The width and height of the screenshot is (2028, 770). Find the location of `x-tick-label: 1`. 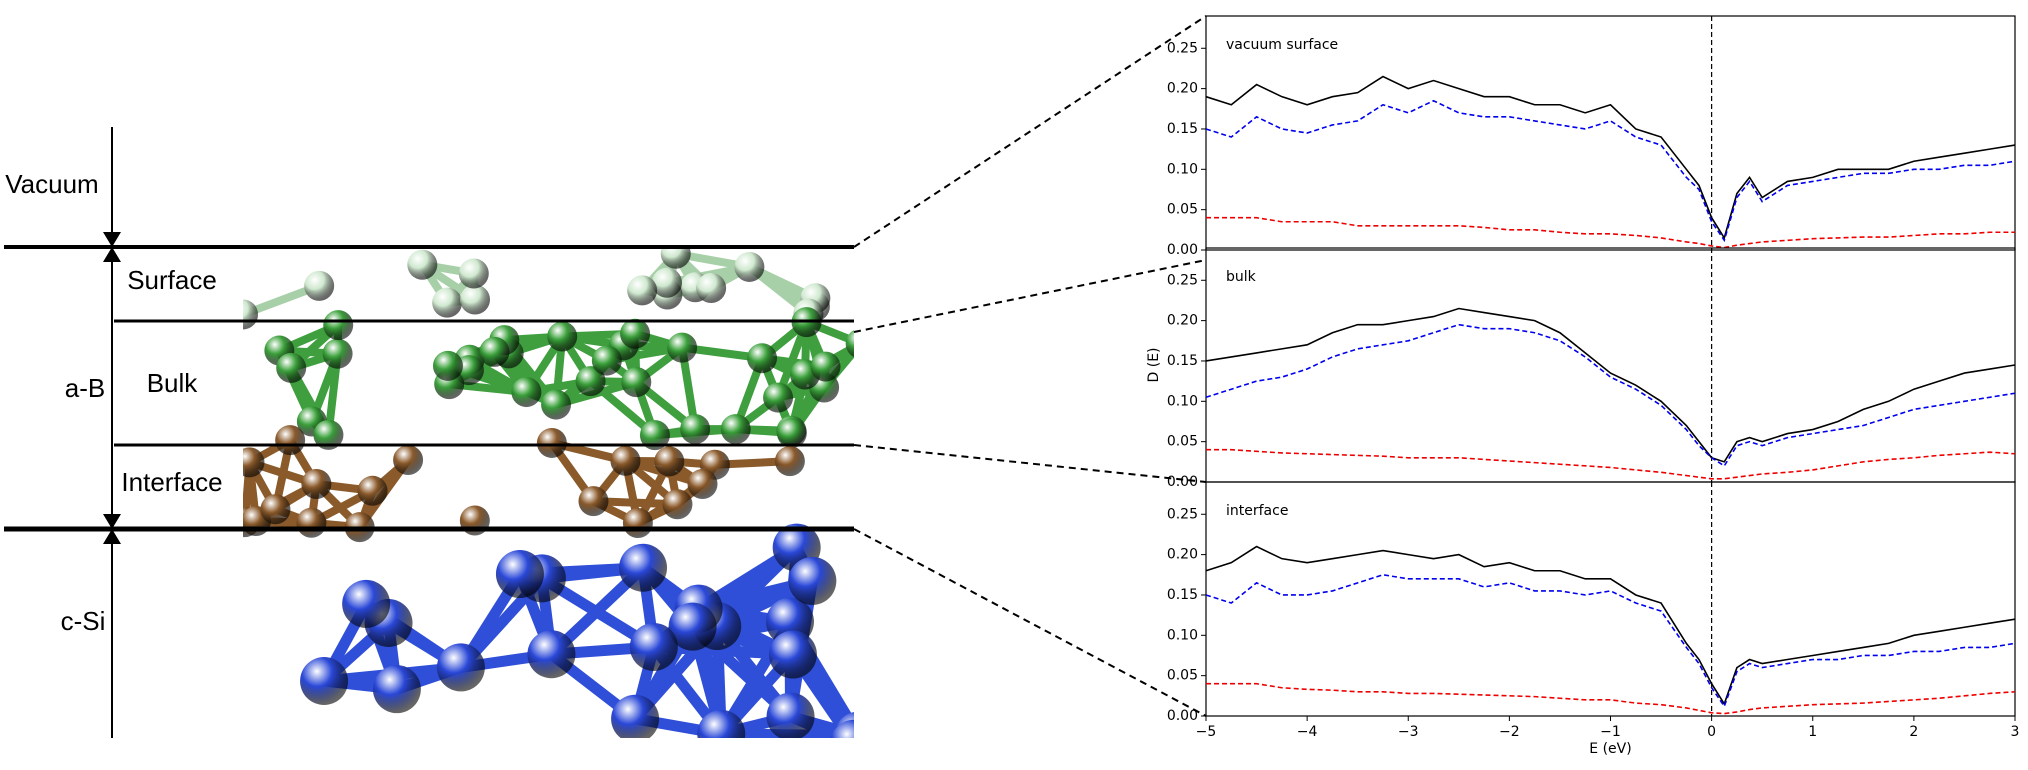

x-tick-label: 1 is located at coordinates (1812, 732).